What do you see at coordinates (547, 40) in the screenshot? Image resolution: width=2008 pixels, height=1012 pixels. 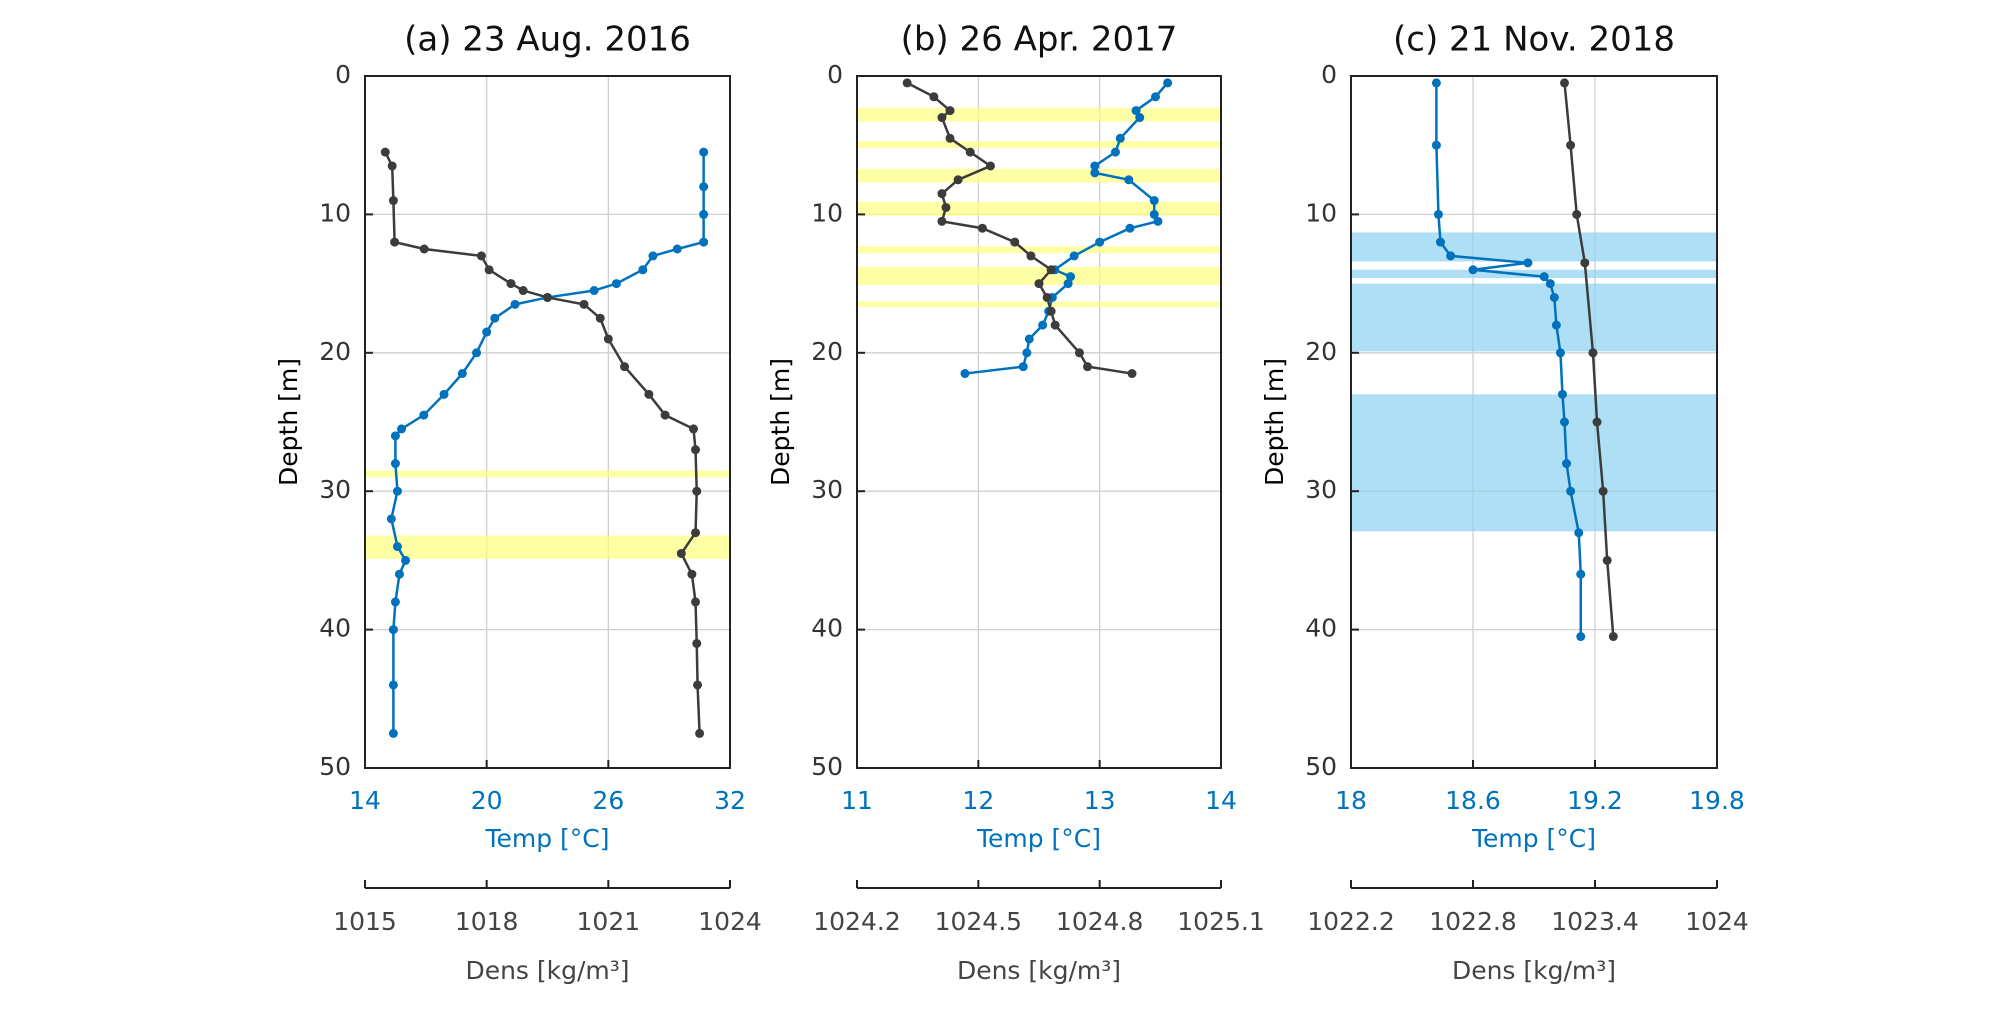 I see `chart-title: (a) 23 Aug. 2016` at bounding box center [547, 40].